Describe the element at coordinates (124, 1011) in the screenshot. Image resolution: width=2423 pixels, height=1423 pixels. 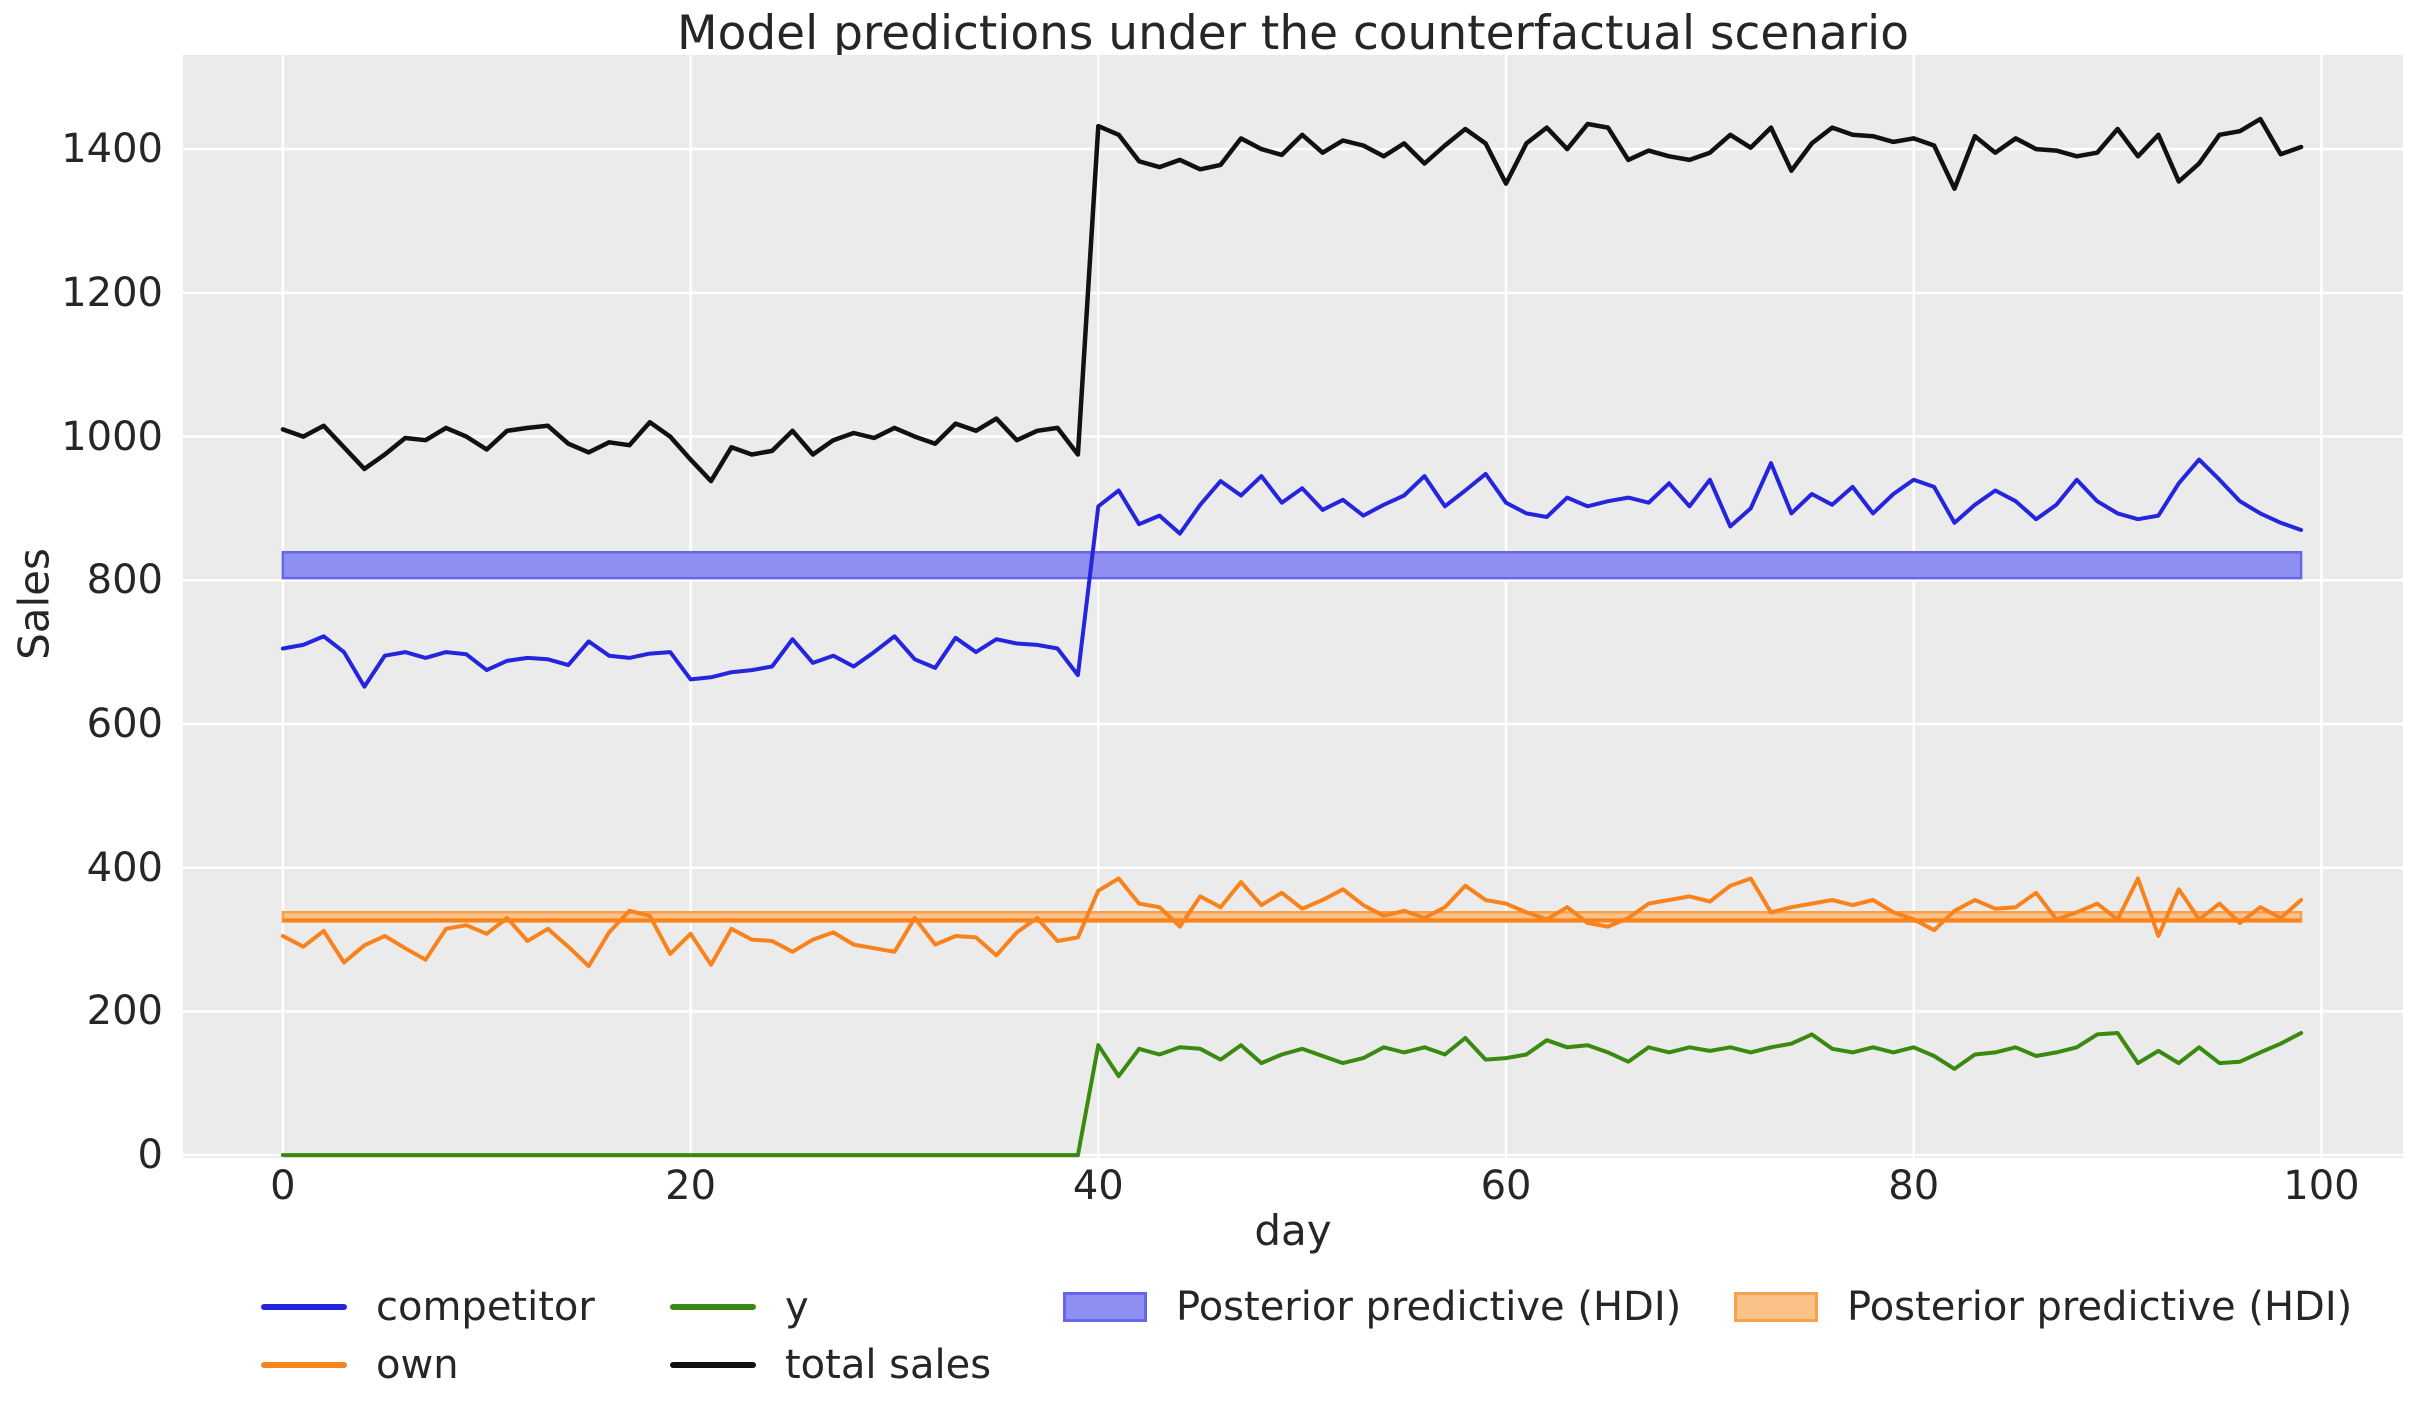
I see `y-tick-label-200: 200` at that location.